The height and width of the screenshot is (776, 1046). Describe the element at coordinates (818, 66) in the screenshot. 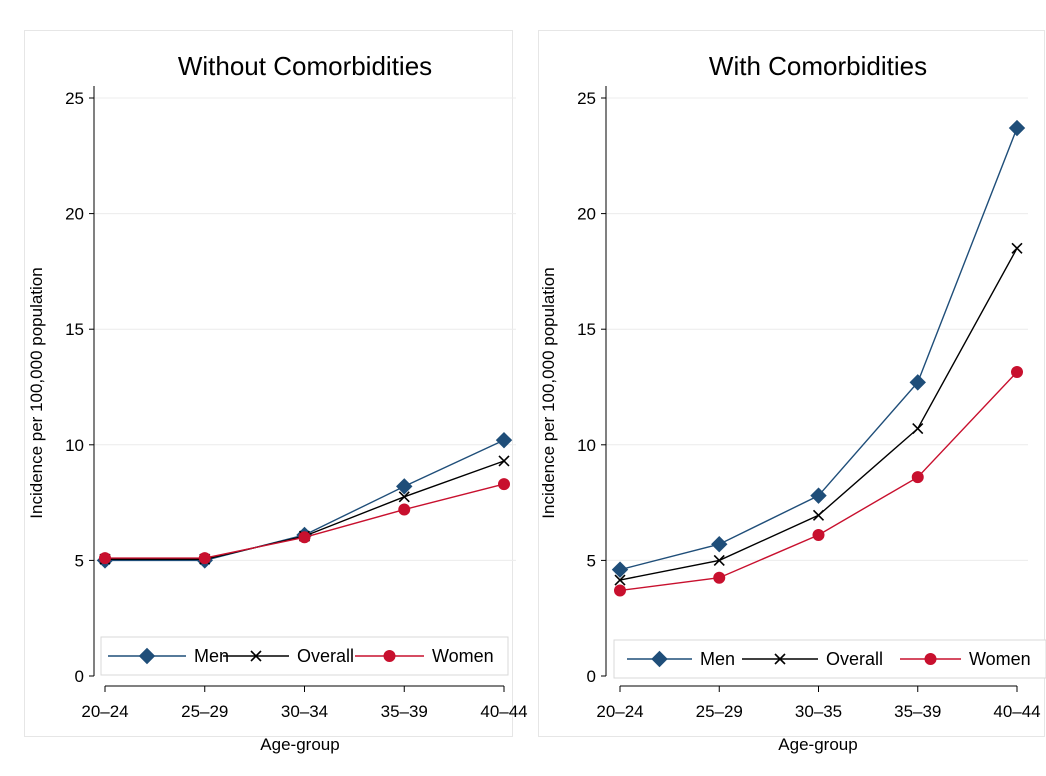

I see `chart-title: With Comorbidities` at that location.